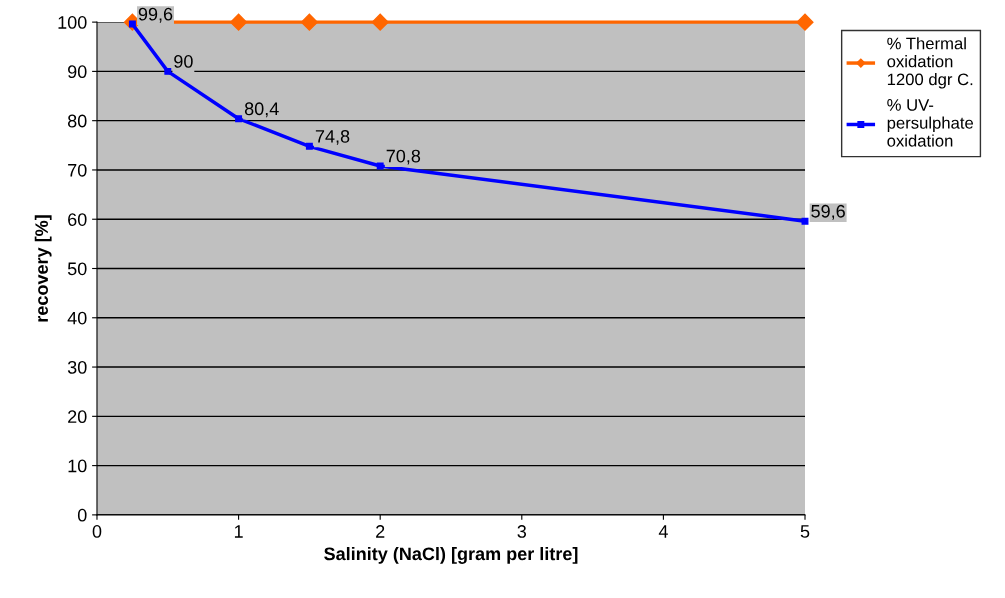 The width and height of the screenshot is (1005, 598). Describe the element at coordinates (183, 61) in the screenshot. I see `data-label: 90` at that location.